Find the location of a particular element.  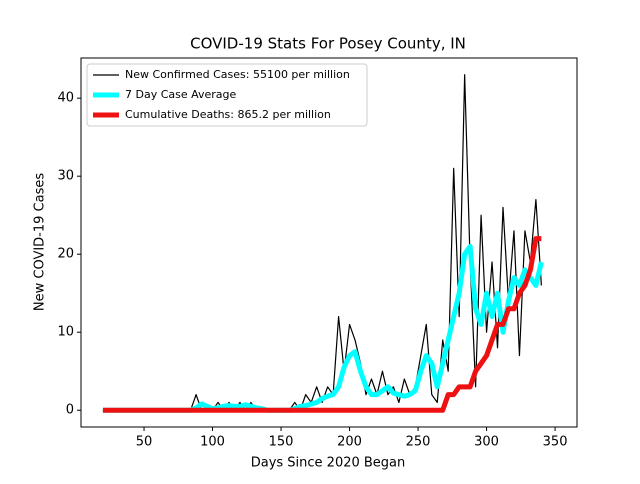

y-tick-label: 0 is located at coordinates (70, 410).